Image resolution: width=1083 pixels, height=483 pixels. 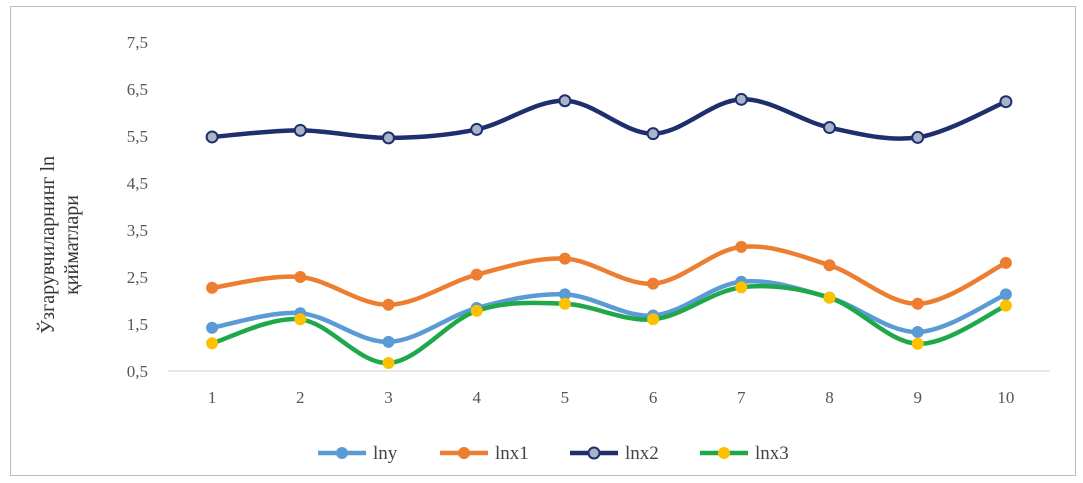 What do you see at coordinates (611, 397) in the screenshot?
I see `x-tick-labels: 1 2 3 4 5 6 7 8 9 10` at bounding box center [611, 397].